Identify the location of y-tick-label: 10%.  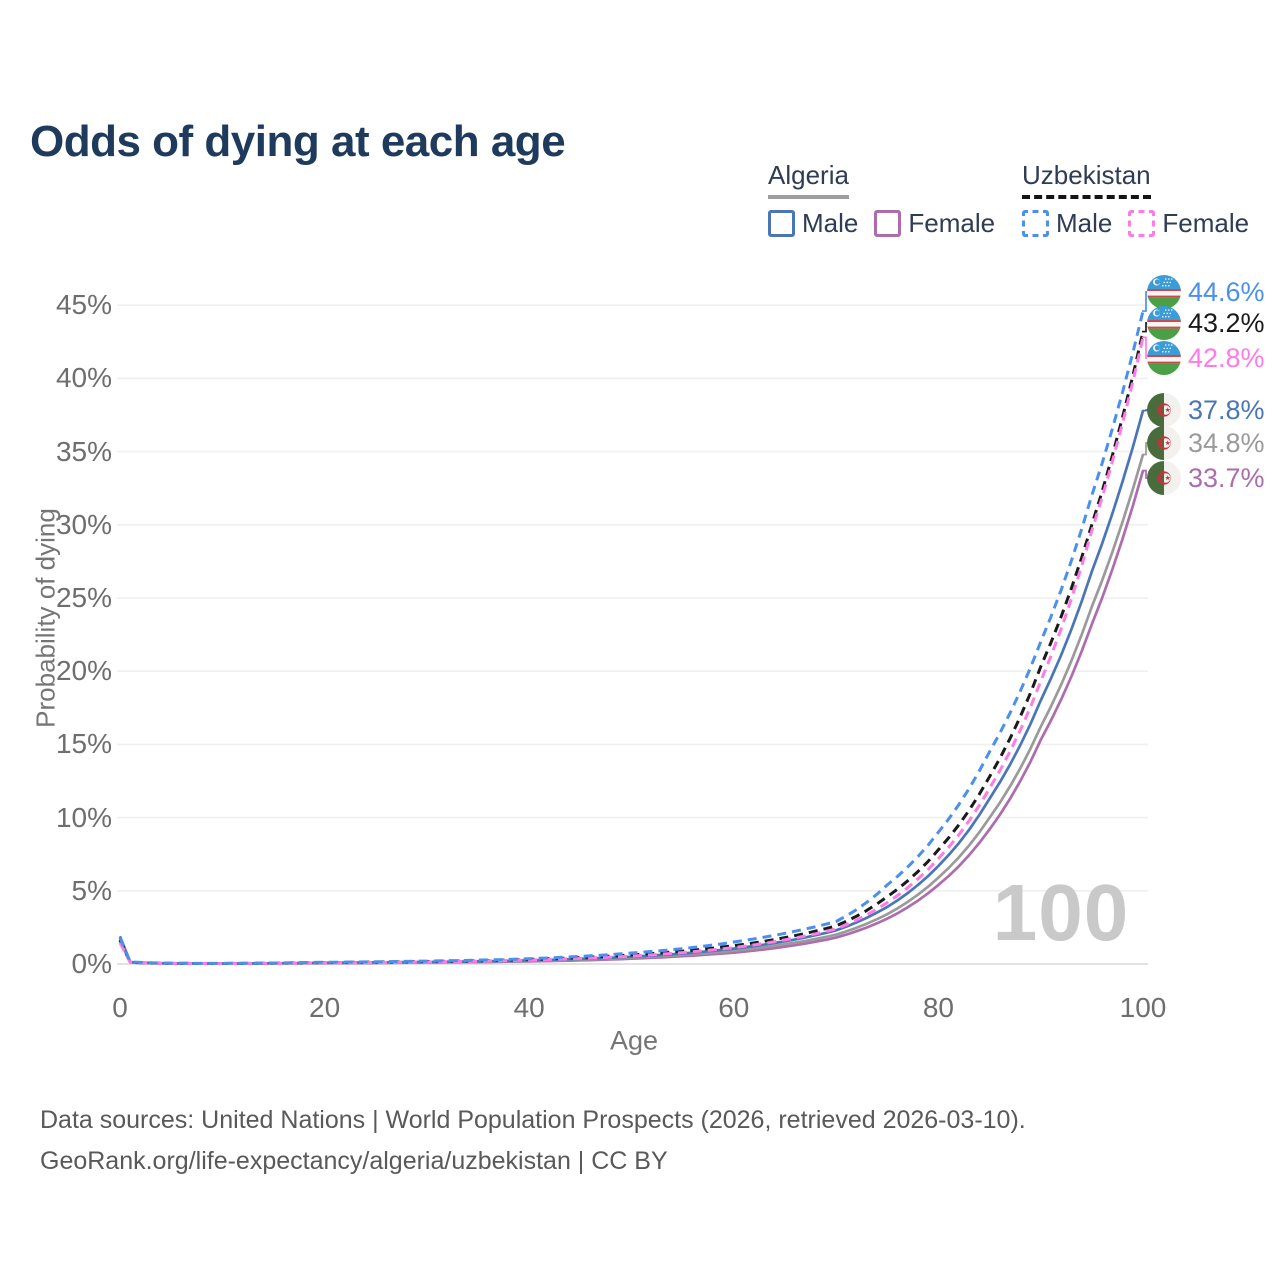
(83, 817).